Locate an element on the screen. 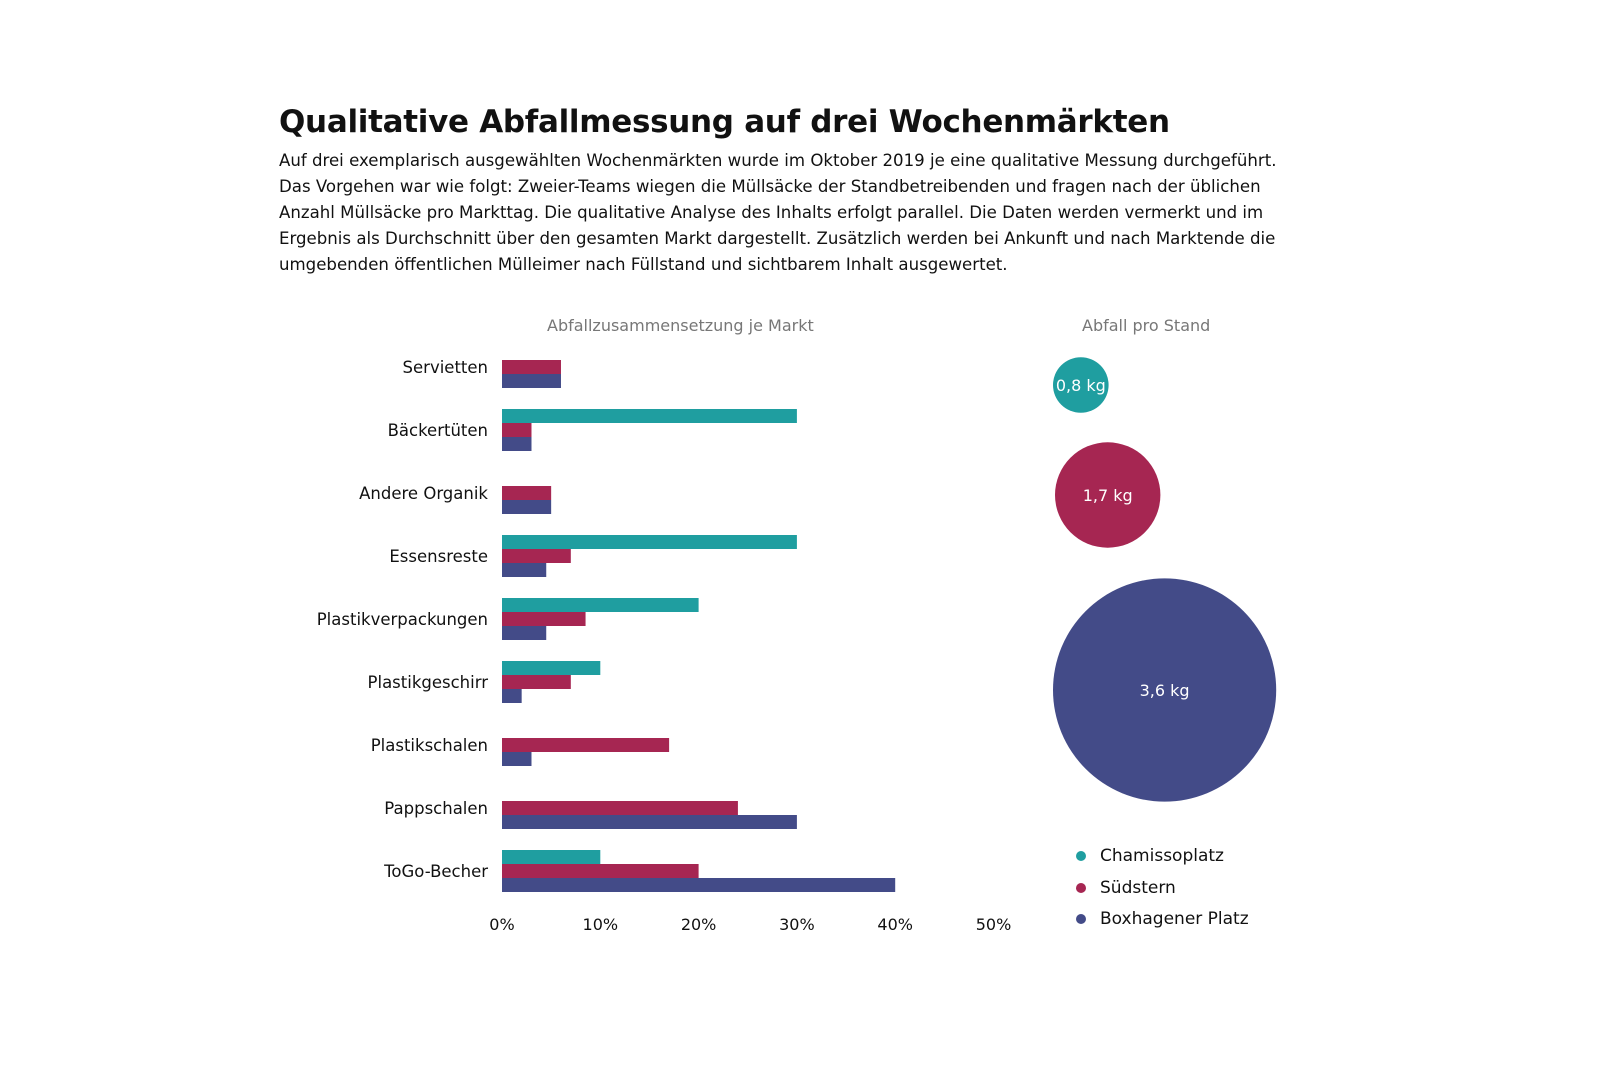  bar-chart-title: Abfallzusammensetzung je Markt is located at coordinates (680, 325).